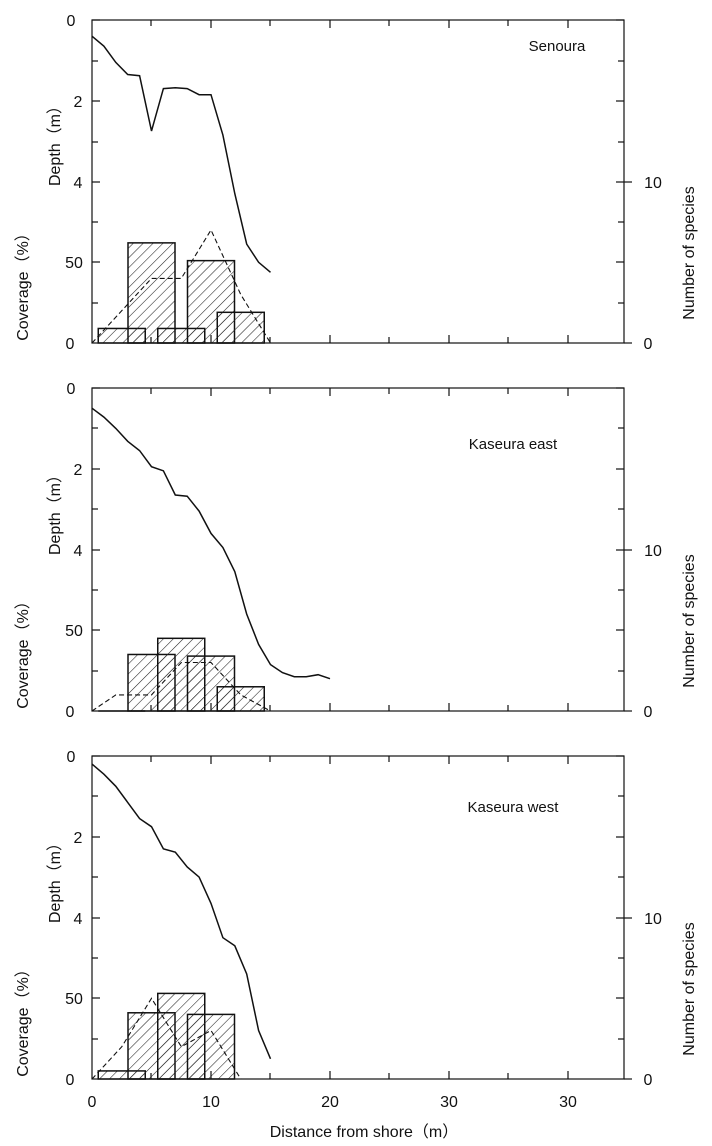 This screenshot has width=712, height=1146. Describe the element at coordinates (364, 1132) in the screenshot. I see `x-axis-title: Distance from shore（m）` at that location.